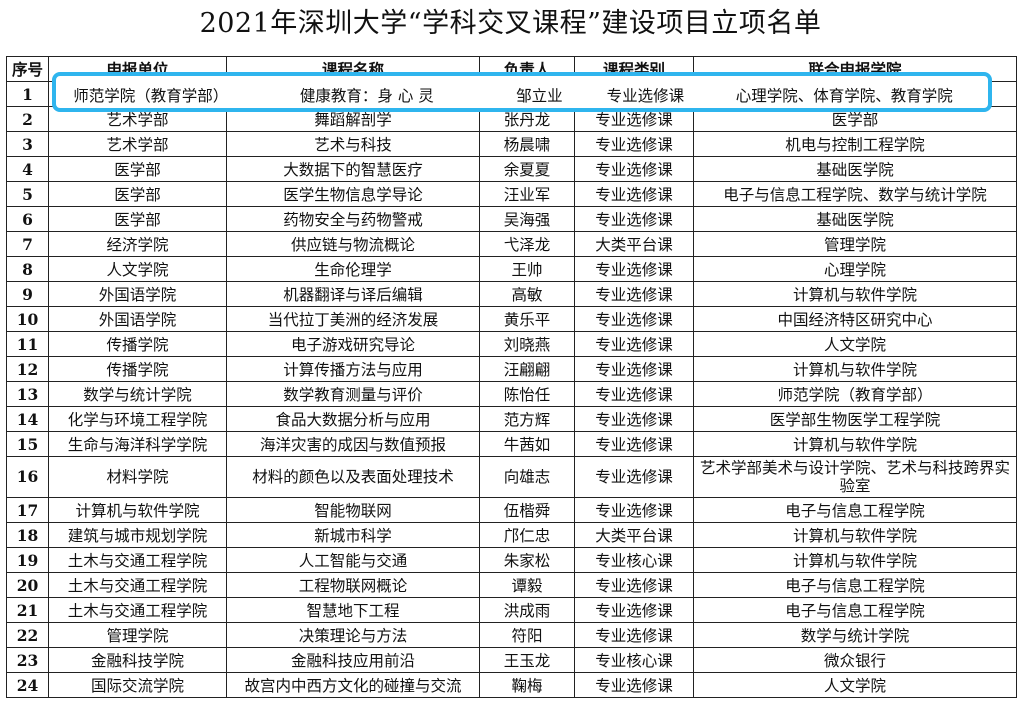 This screenshot has width=1021, height=705. Describe the element at coordinates (855, 635) in the screenshot. I see `cell-joint-college: 数学与统计学院` at that location.